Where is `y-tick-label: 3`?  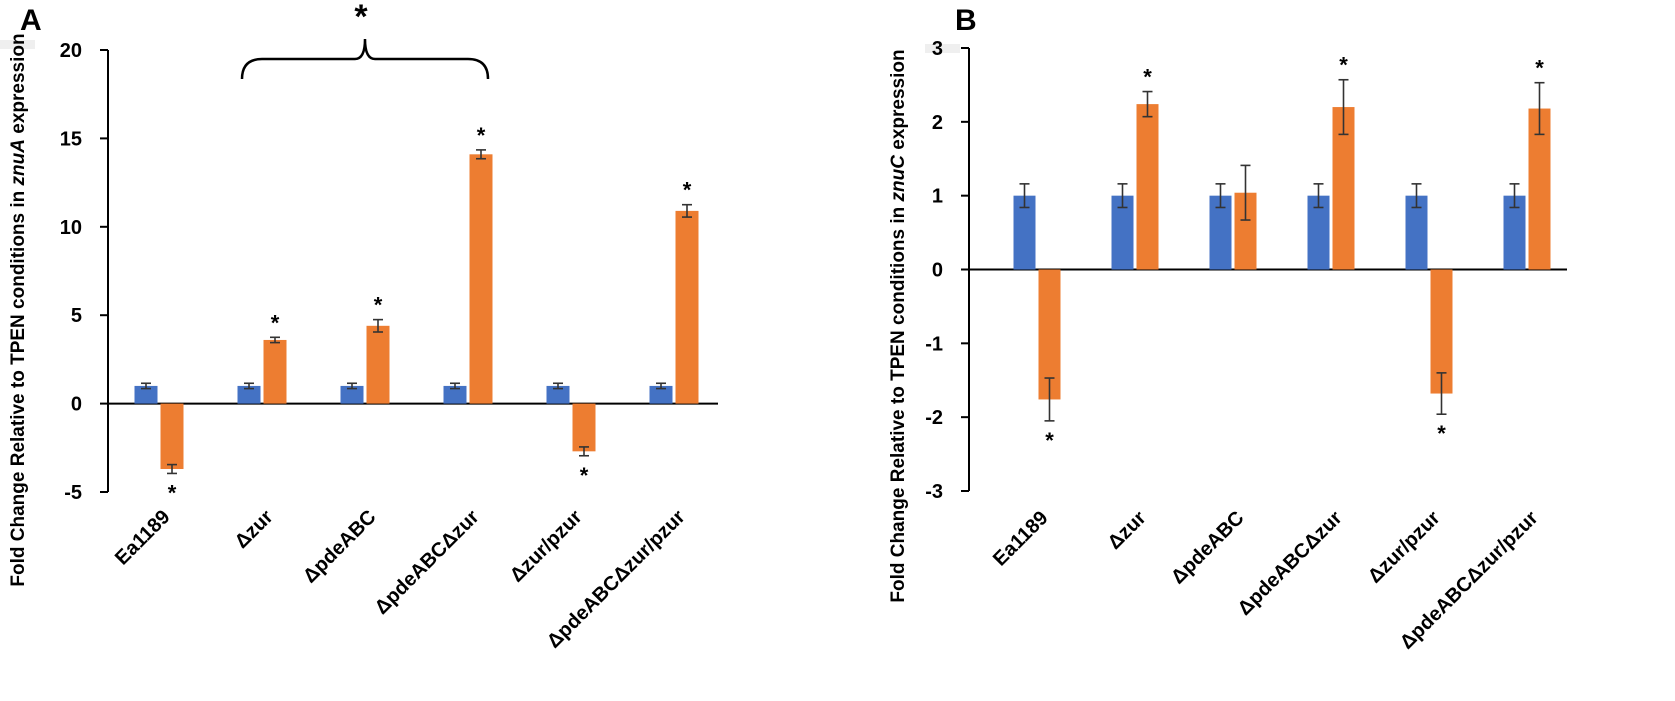
y-tick-label: 3 is located at coordinates (937, 49).